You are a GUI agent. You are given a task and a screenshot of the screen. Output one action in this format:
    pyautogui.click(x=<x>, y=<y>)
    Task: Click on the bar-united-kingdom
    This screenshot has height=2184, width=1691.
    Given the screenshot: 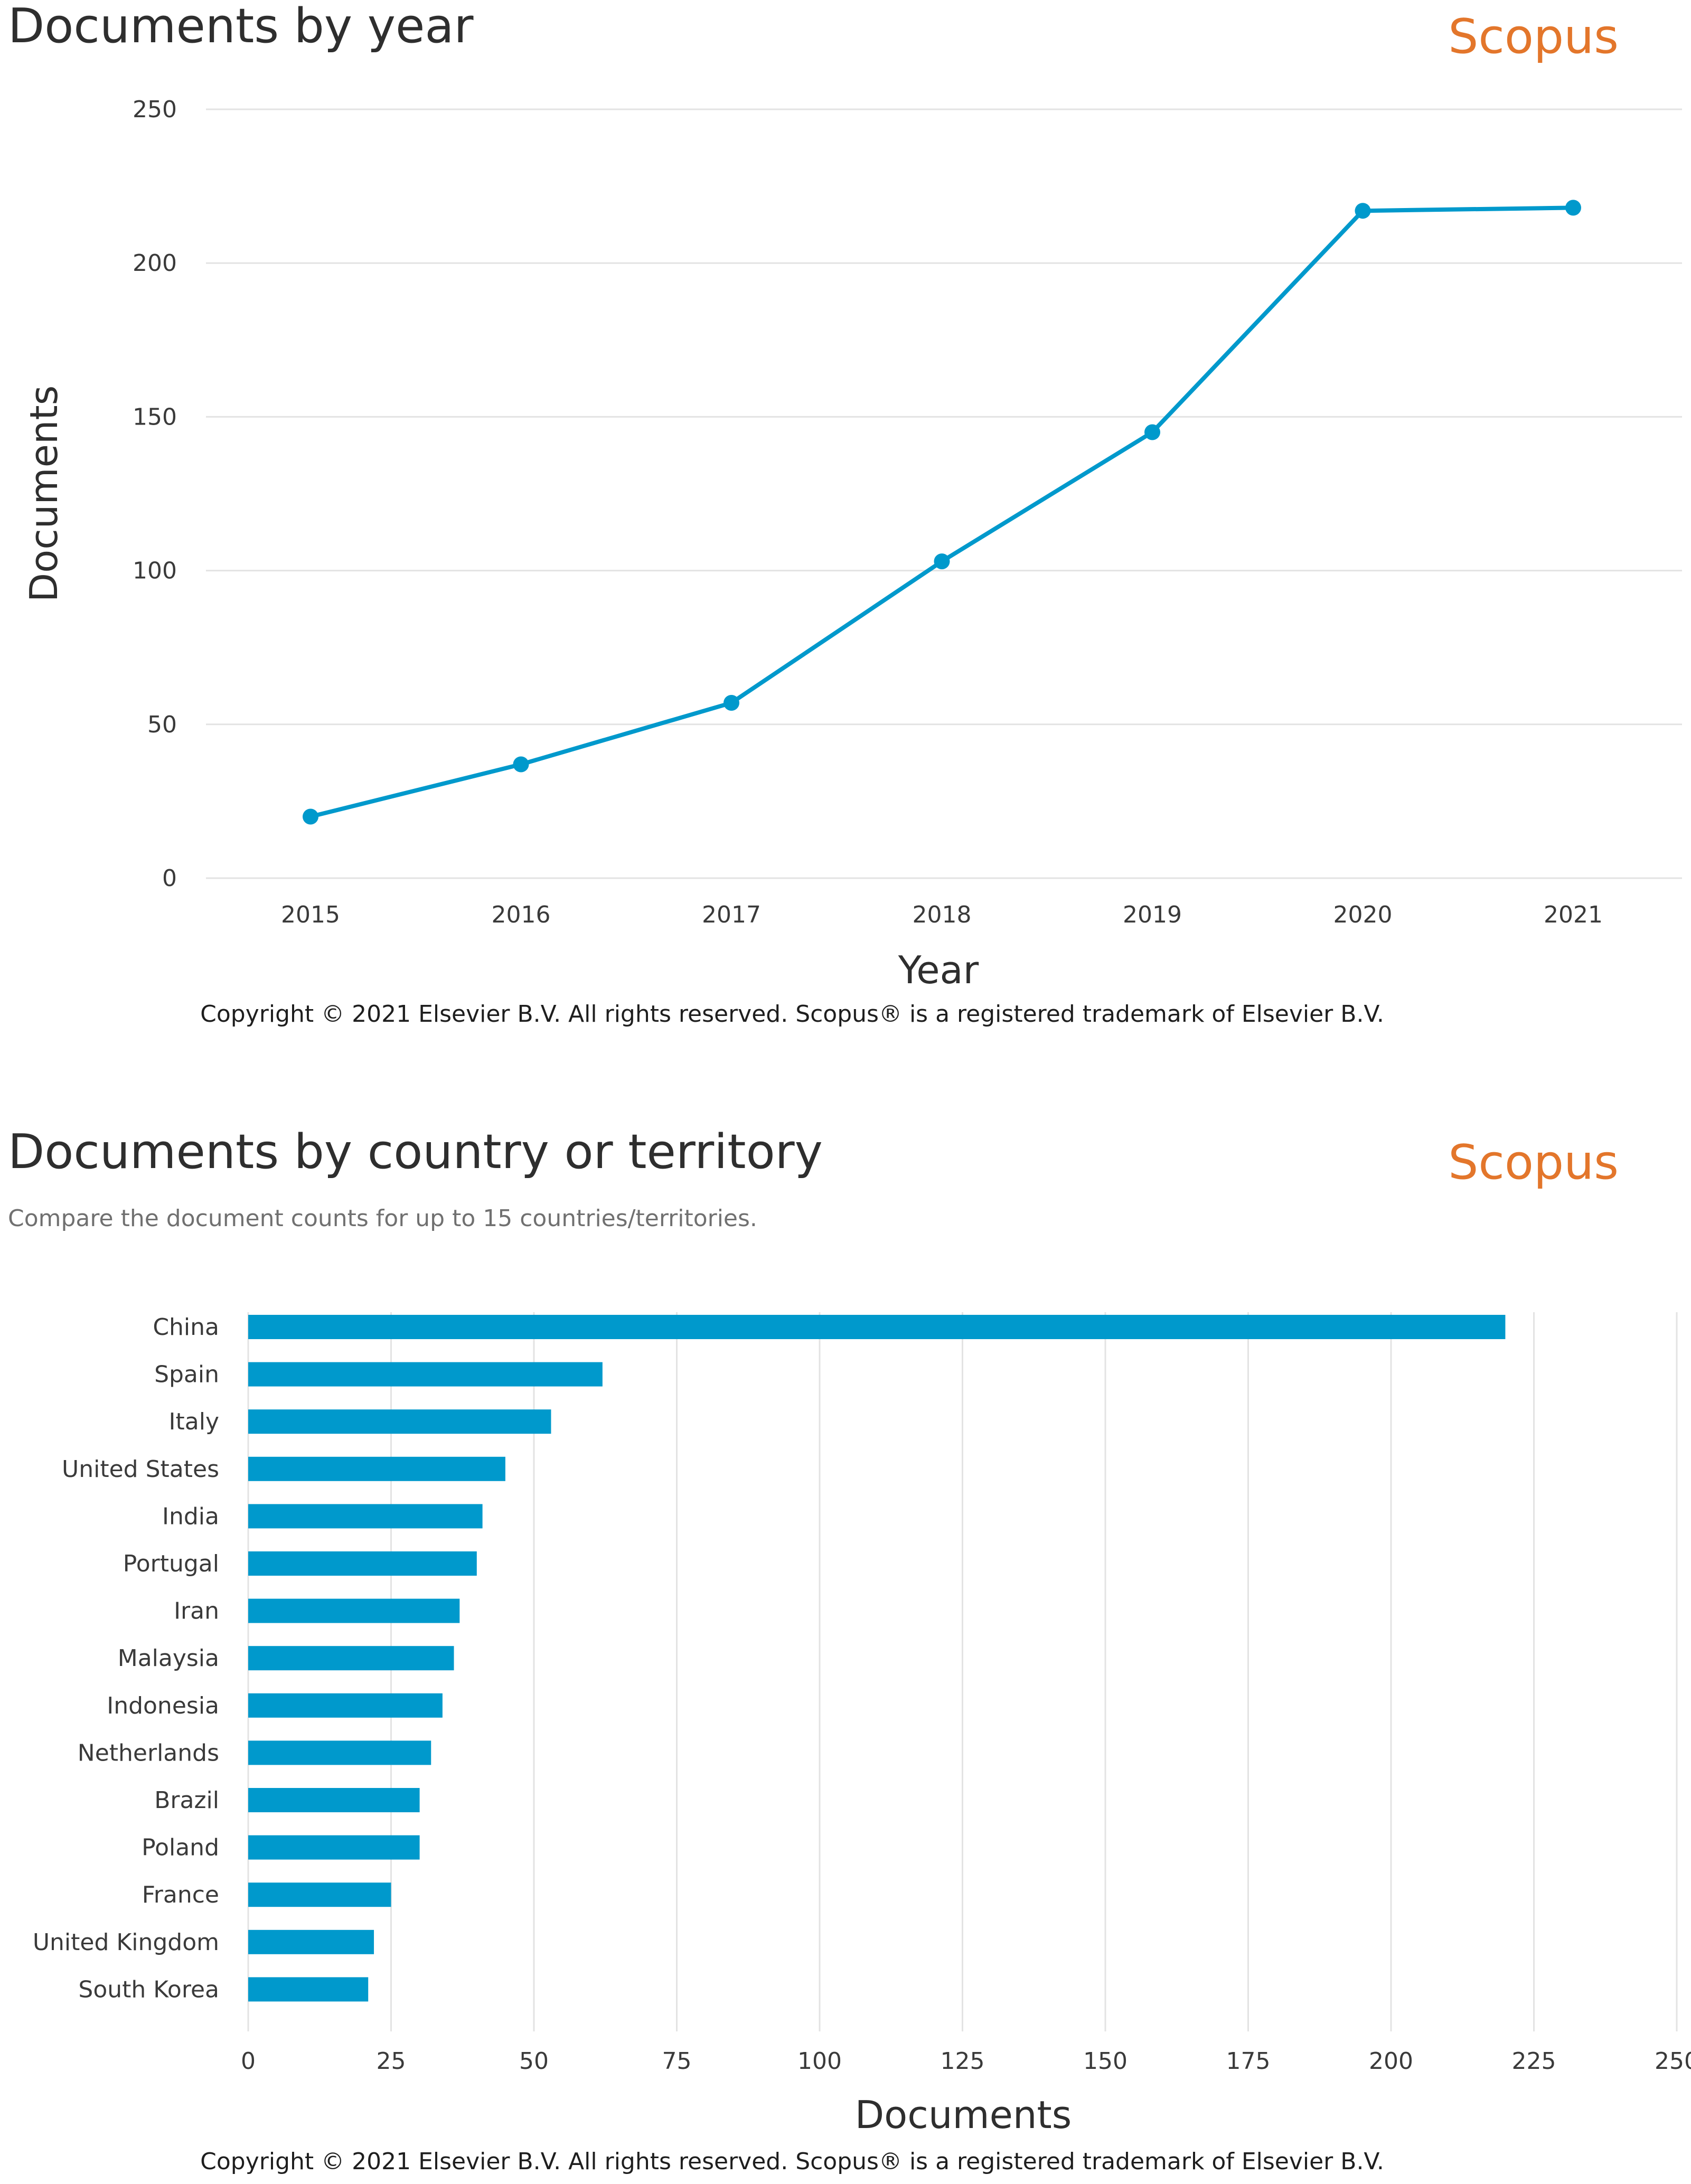 What is the action you would take?
    pyautogui.click(x=311, y=1941)
    